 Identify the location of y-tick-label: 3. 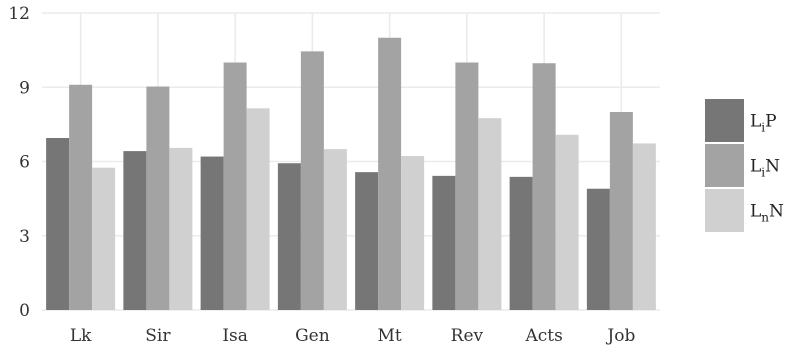
(24, 237).